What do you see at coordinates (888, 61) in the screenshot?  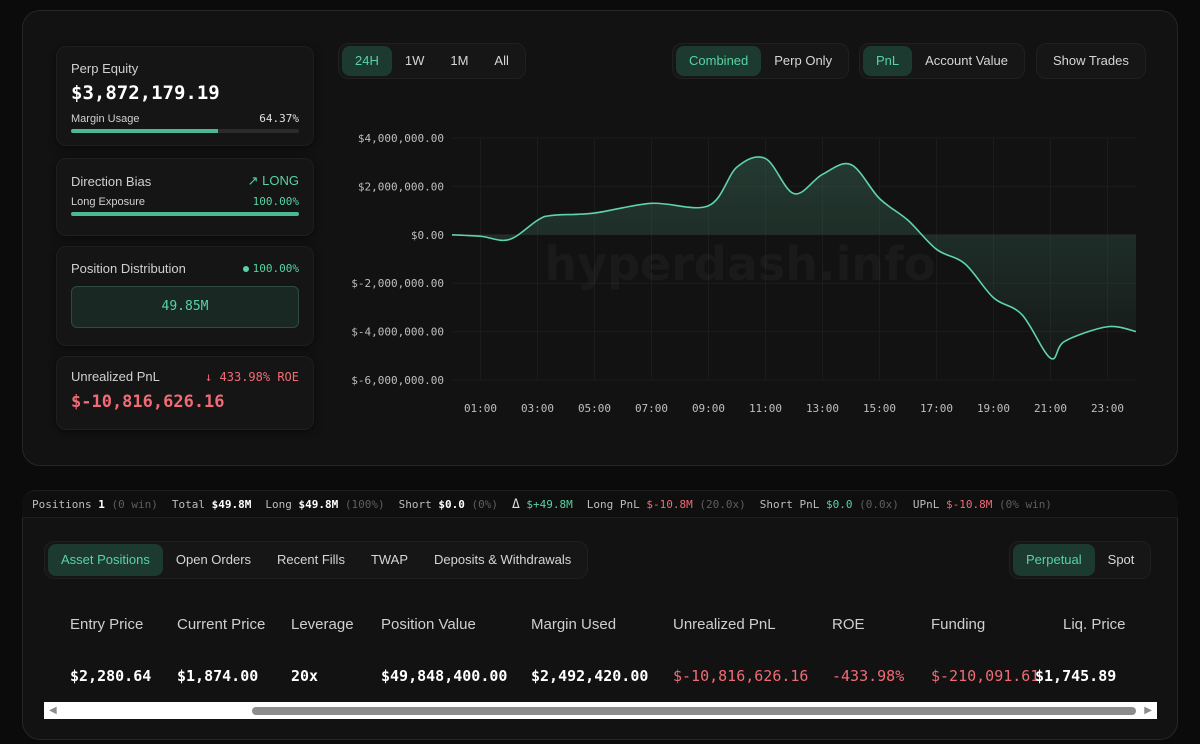 I see `tab-pnl: PnL` at bounding box center [888, 61].